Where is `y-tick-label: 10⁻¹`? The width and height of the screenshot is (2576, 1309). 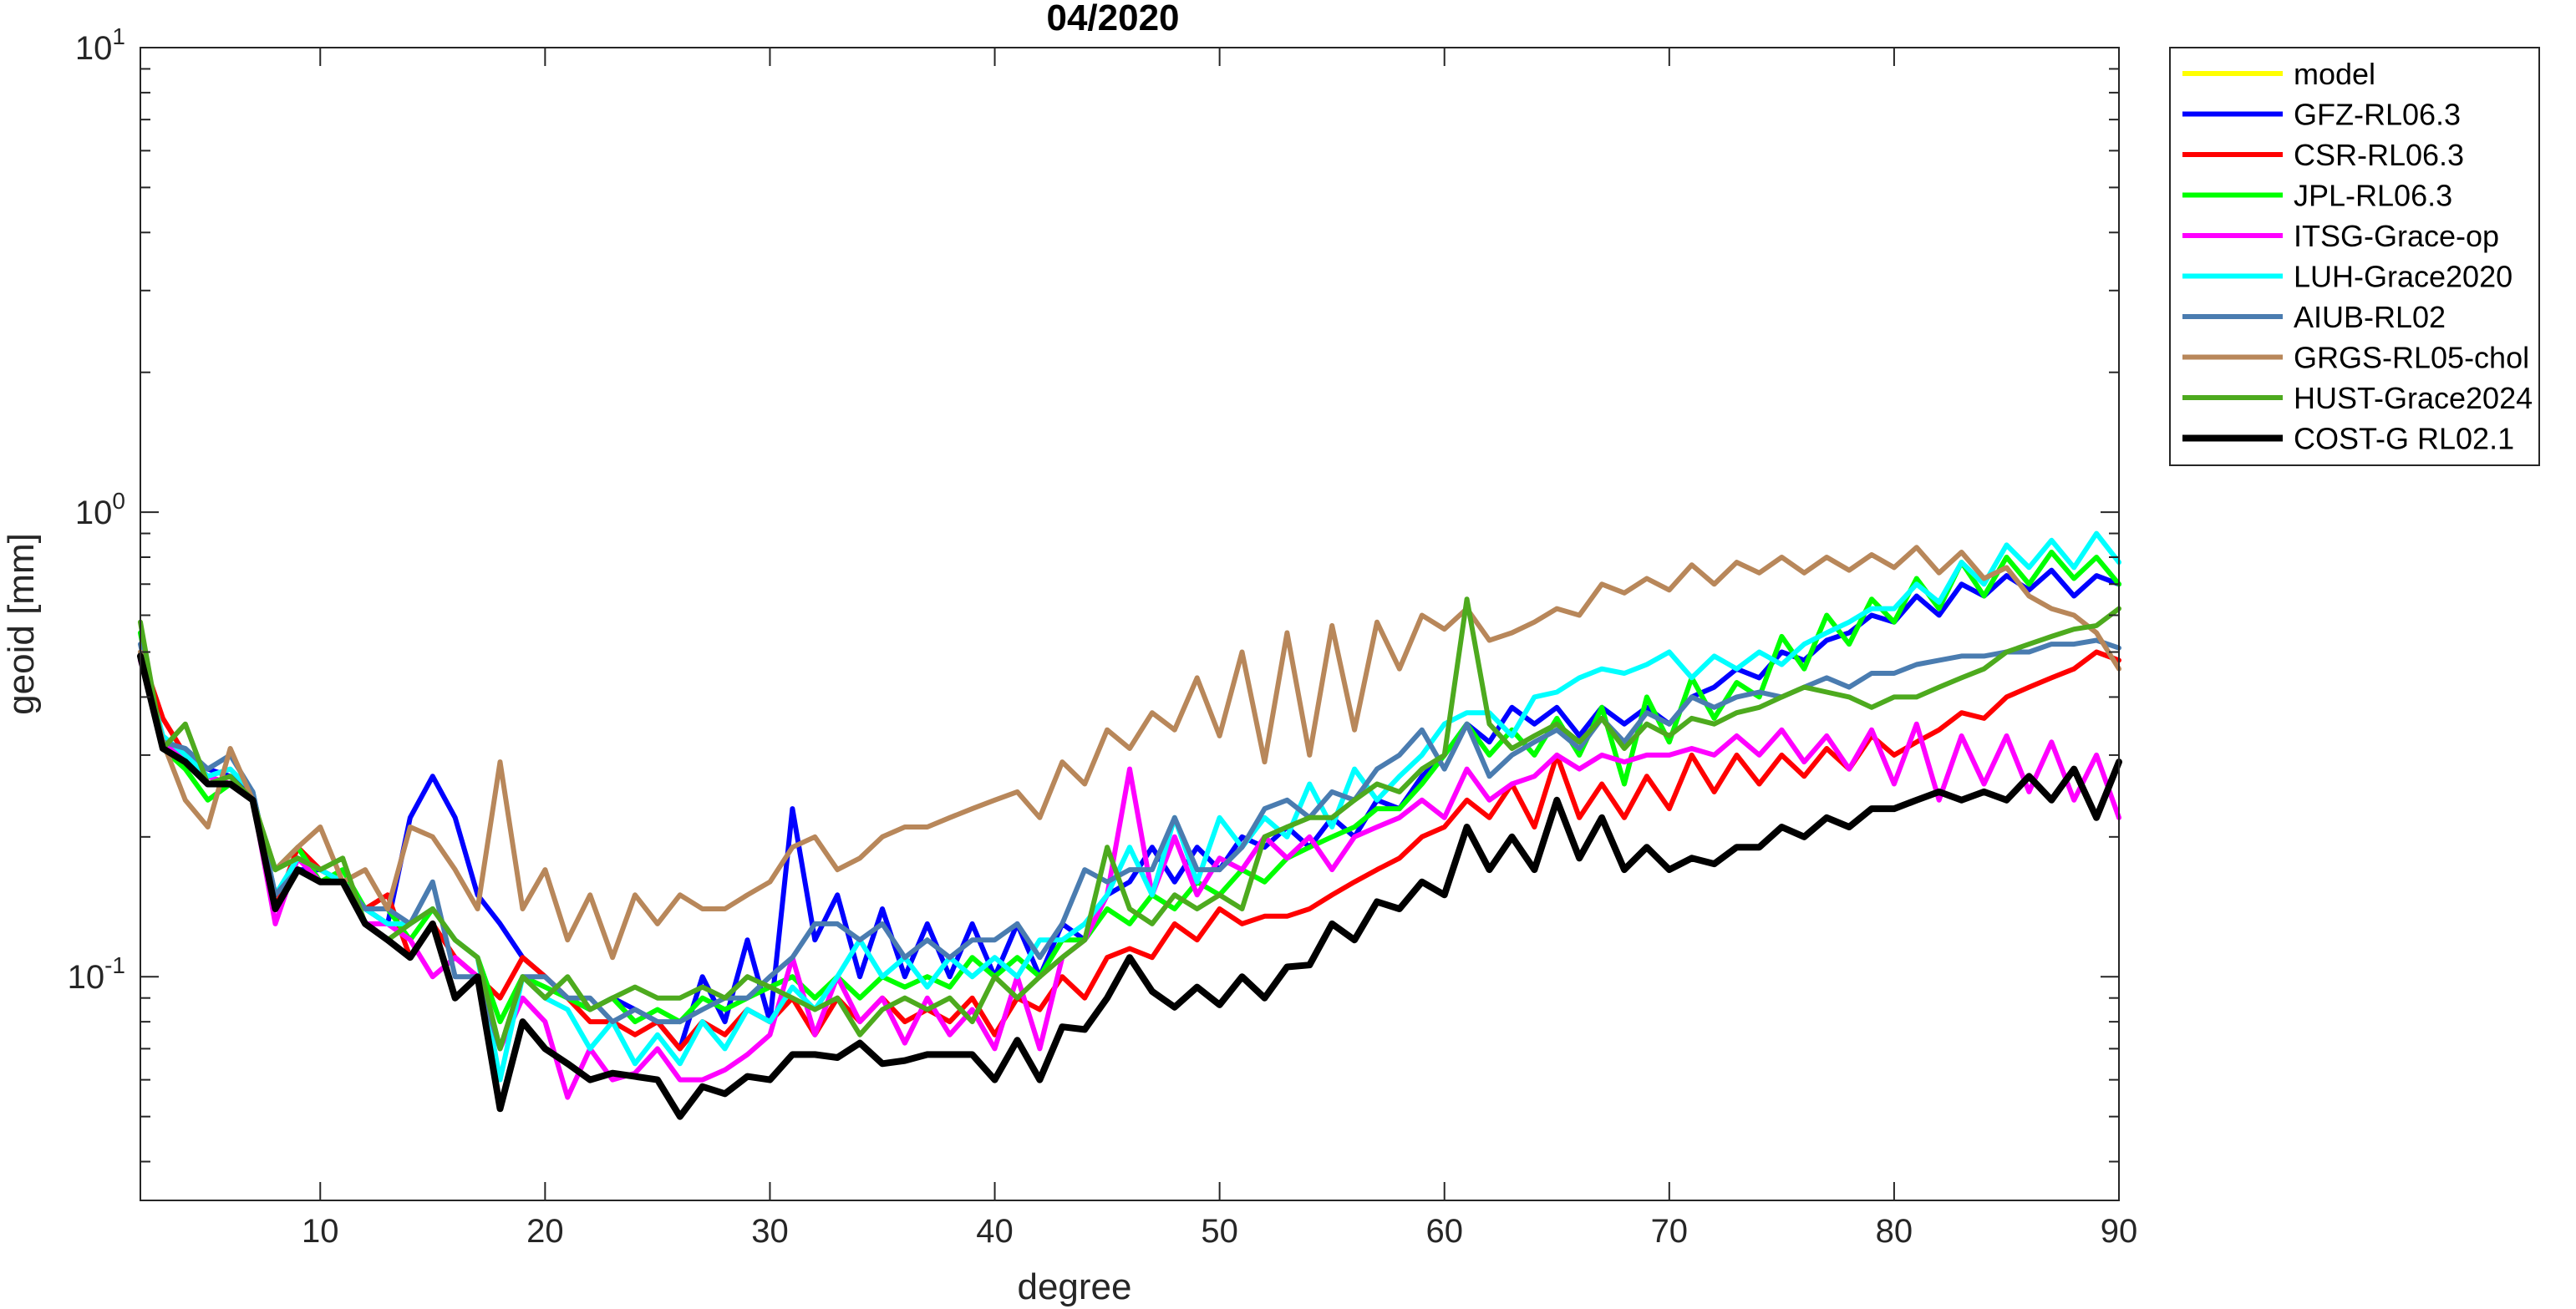 y-tick-label: 10⁻¹ is located at coordinates (96, 974).